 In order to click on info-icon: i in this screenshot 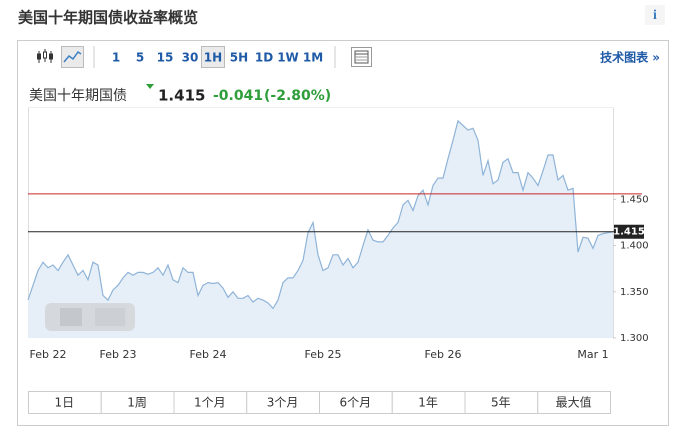, I will do `click(655, 15)`.